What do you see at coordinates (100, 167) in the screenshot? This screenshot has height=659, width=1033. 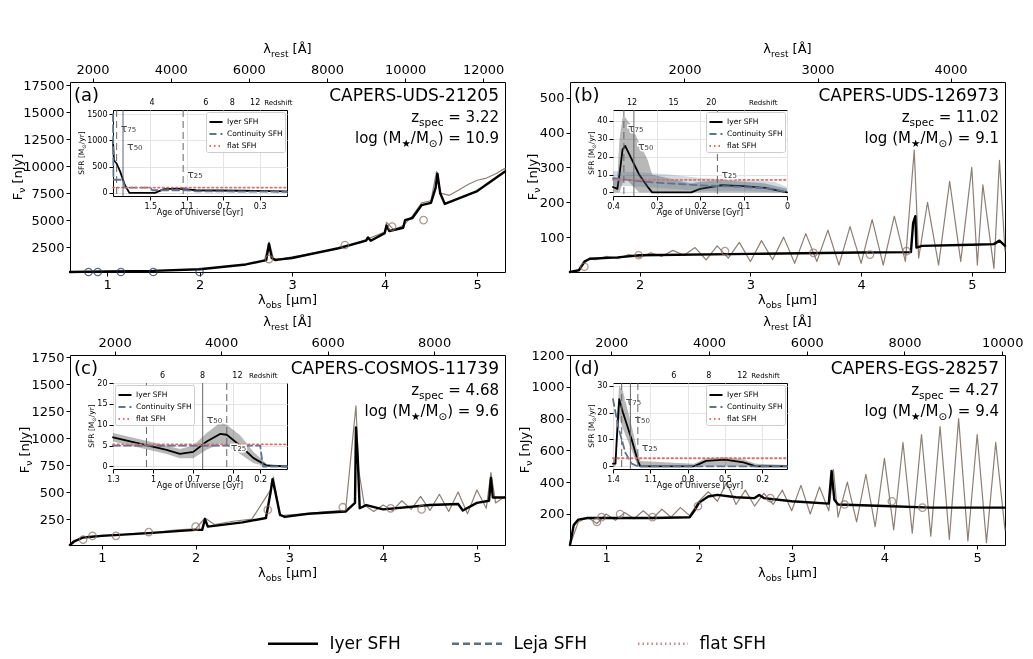 I see `y-tick-label: 500` at bounding box center [100, 167].